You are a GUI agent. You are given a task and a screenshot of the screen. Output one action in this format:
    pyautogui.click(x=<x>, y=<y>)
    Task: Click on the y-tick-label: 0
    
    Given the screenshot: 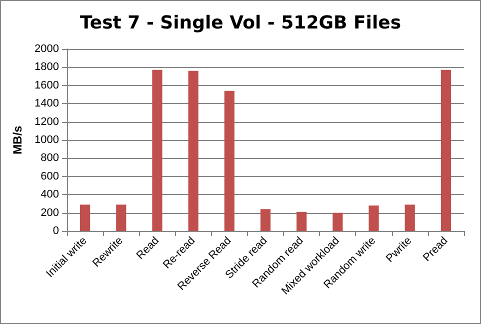 What is the action you would take?
    pyautogui.click(x=55, y=231)
    